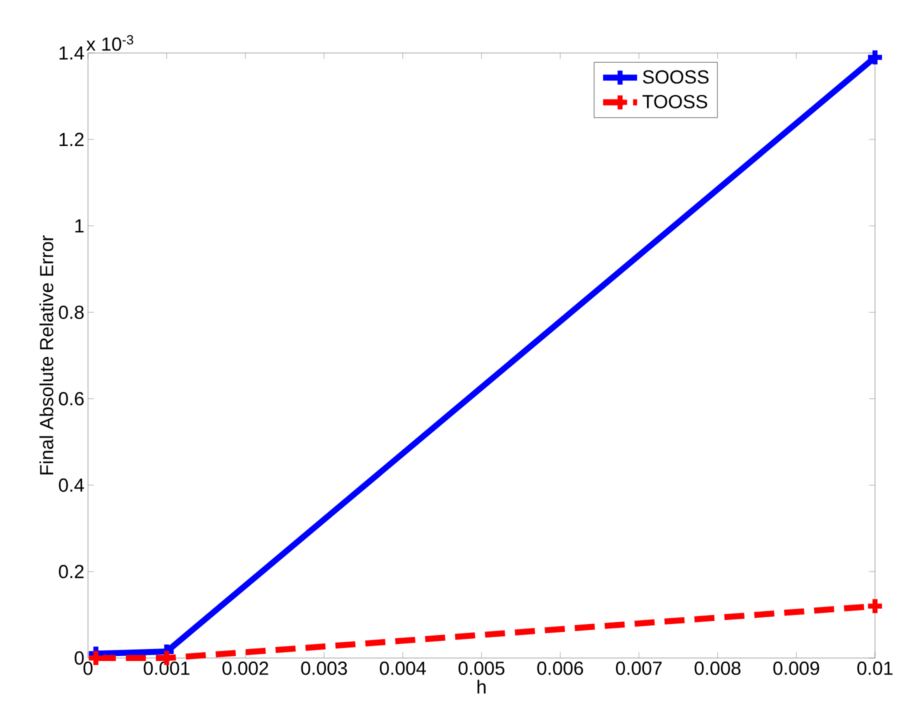  What do you see at coordinates (72, 53) in the screenshot?
I see `y-tick-label: 1.4` at bounding box center [72, 53].